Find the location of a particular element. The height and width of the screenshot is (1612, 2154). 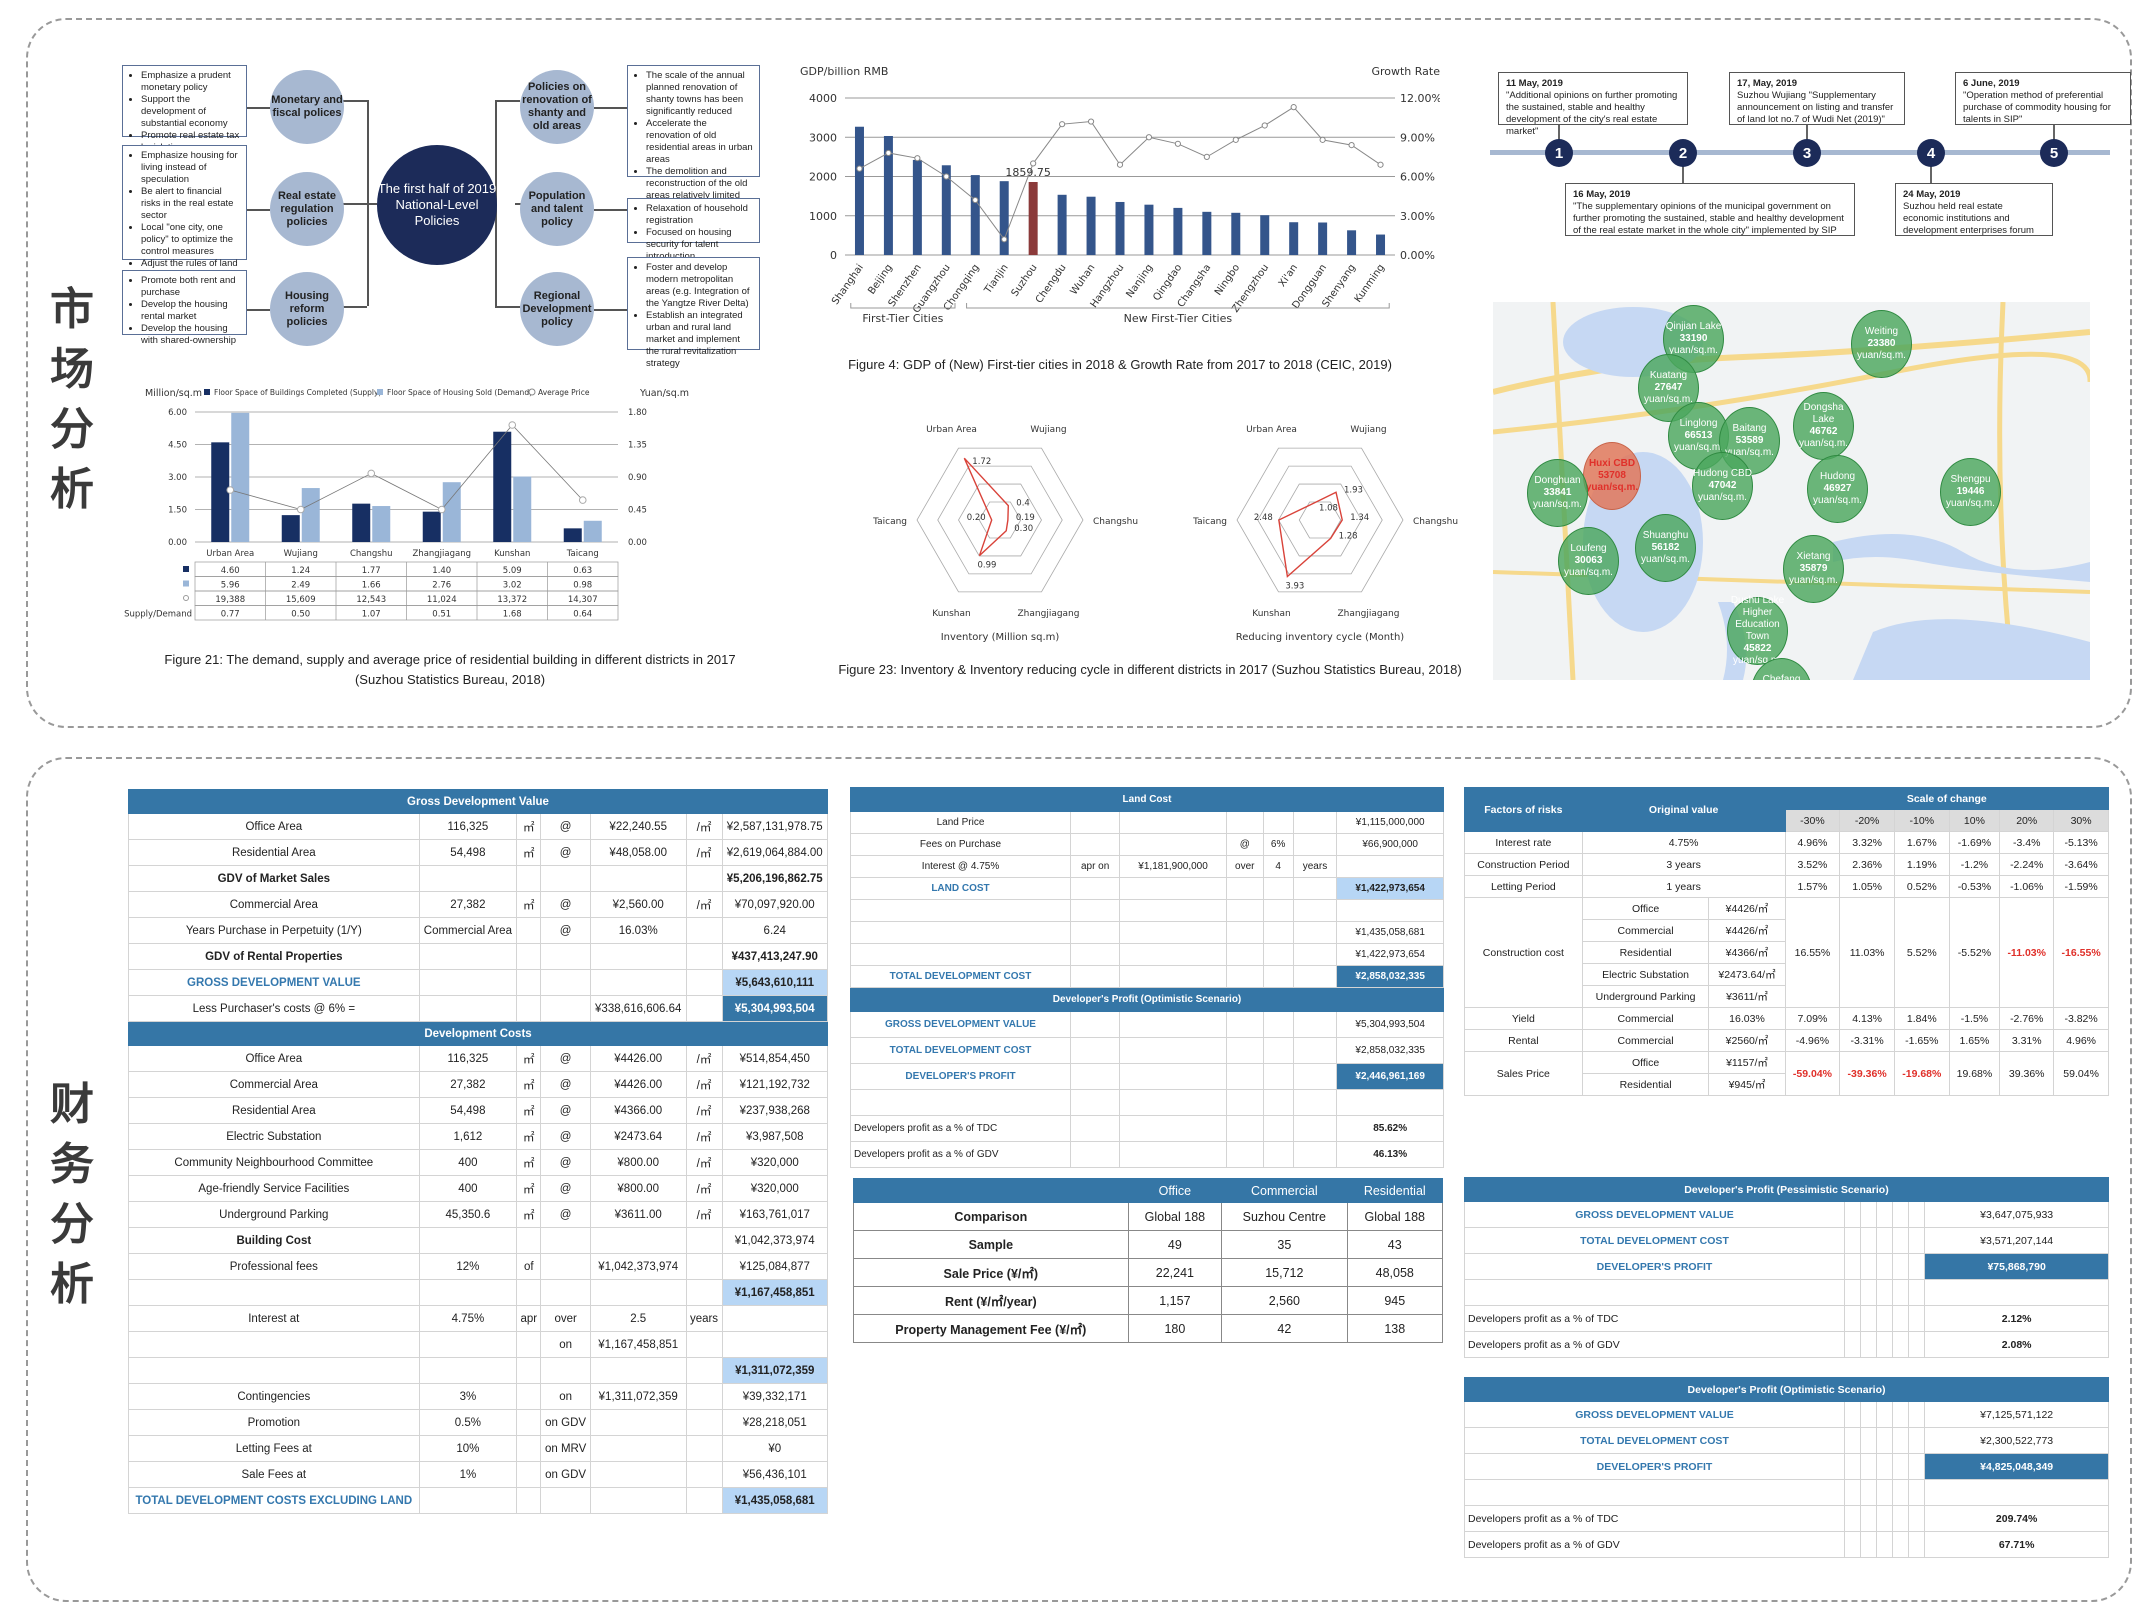

table-cell: Rent (¥/㎡/year) is located at coordinates (991, 1300).